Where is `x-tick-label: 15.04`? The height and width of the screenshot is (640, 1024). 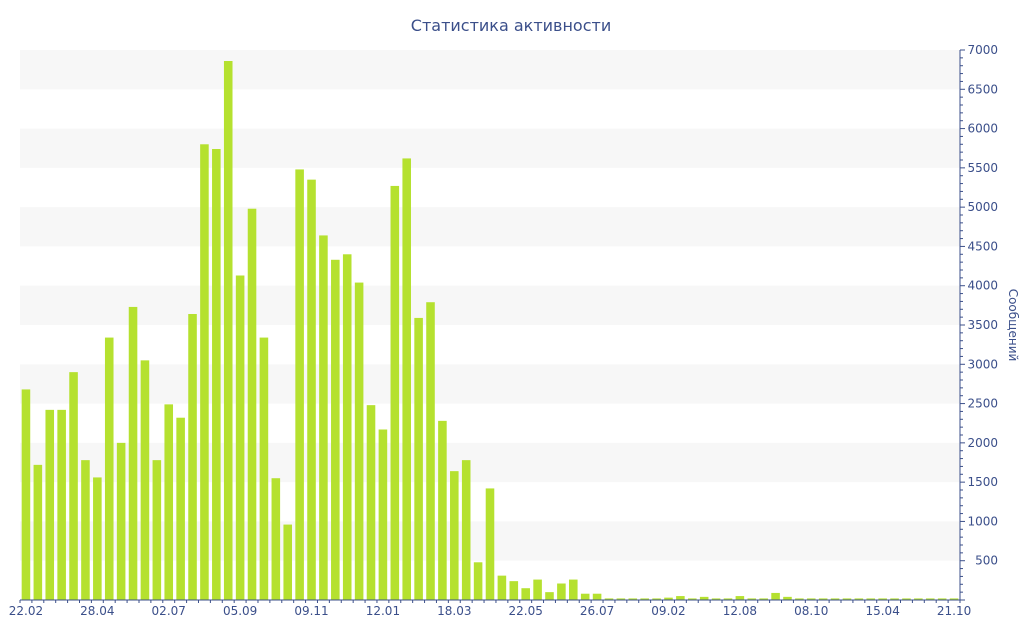
x-tick-label: 15.04 is located at coordinates (882, 611).